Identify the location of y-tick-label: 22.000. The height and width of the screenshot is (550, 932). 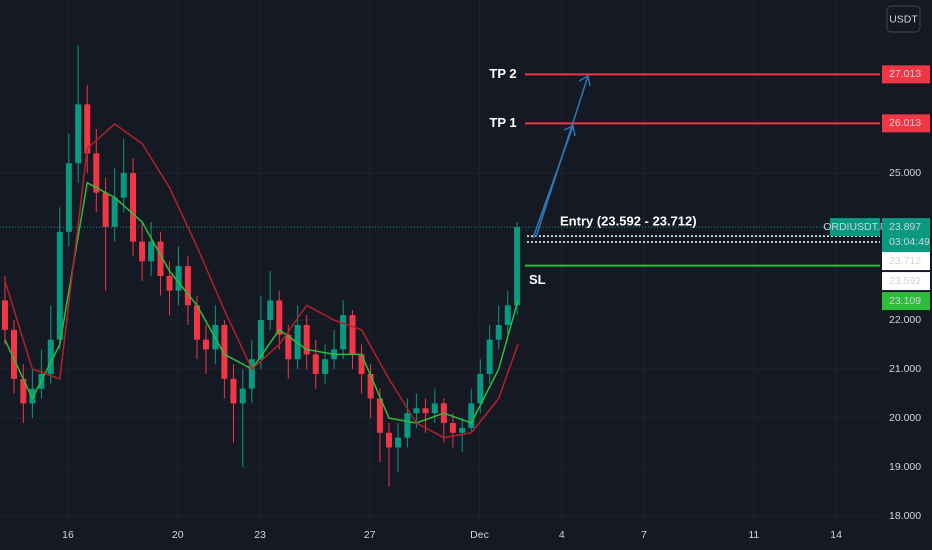
(905, 320).